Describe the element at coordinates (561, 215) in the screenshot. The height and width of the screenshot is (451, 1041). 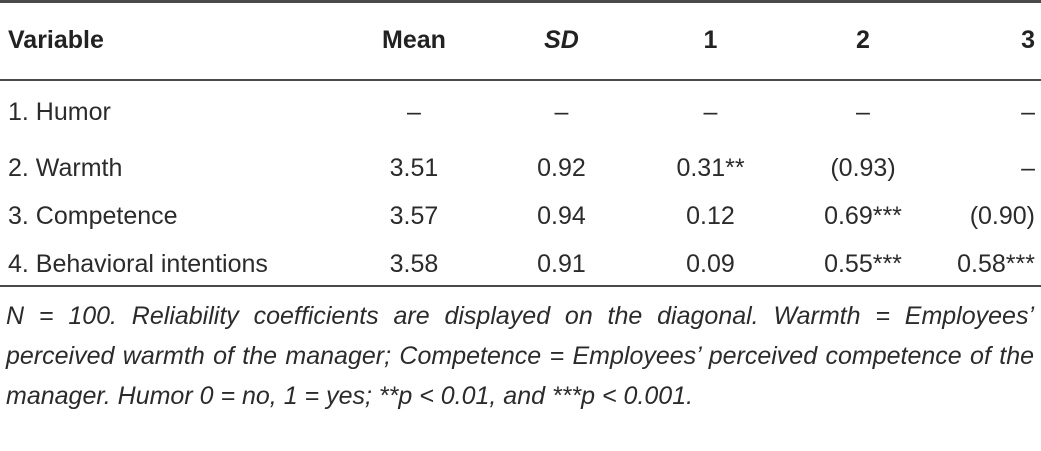
I see `cell-sd: 0.94` at that location.